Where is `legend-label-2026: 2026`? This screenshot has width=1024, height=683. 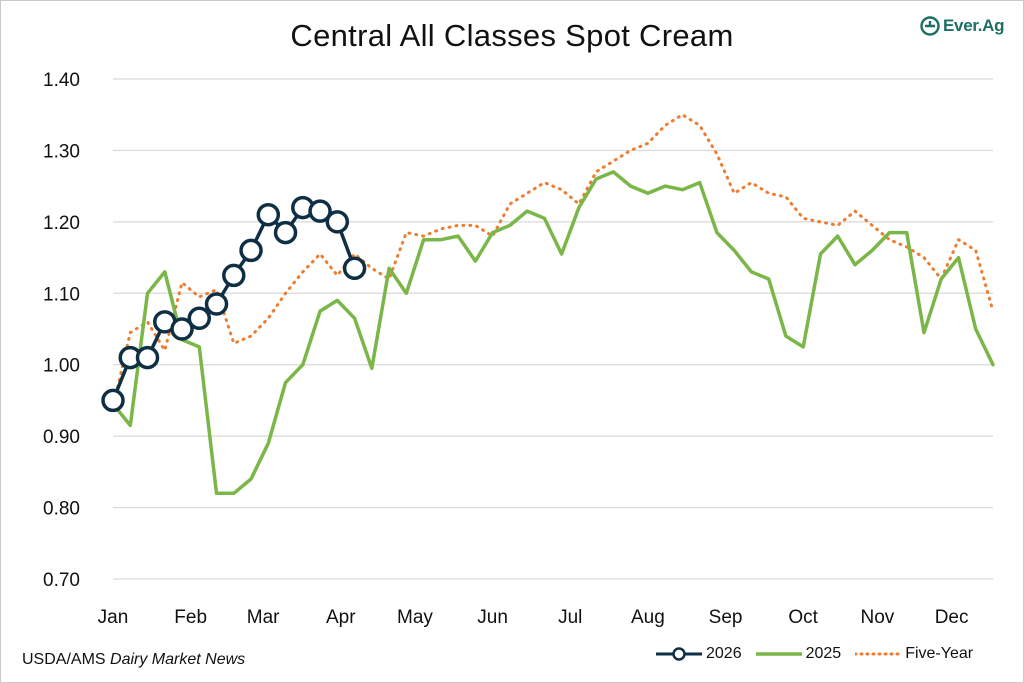
legend-label-2026: 2026 is located at coordinates (724, 653).